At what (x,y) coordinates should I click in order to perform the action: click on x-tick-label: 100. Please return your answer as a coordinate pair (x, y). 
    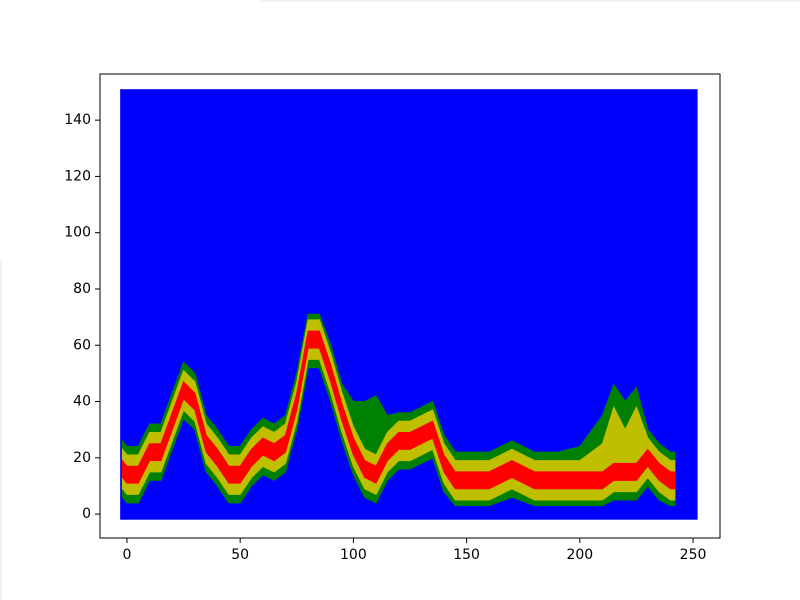
    Looking at the image, I should click on (353, 555).